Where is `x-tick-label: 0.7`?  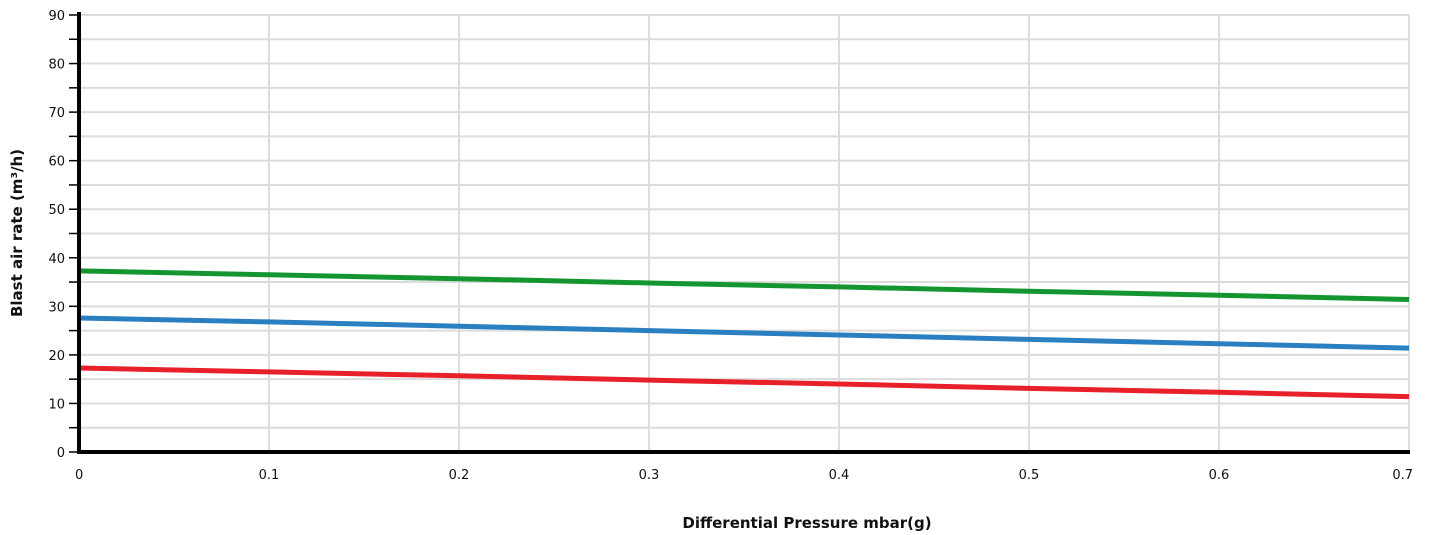 x-tick-label: 0.7 is located at coordinates (1402, 475).